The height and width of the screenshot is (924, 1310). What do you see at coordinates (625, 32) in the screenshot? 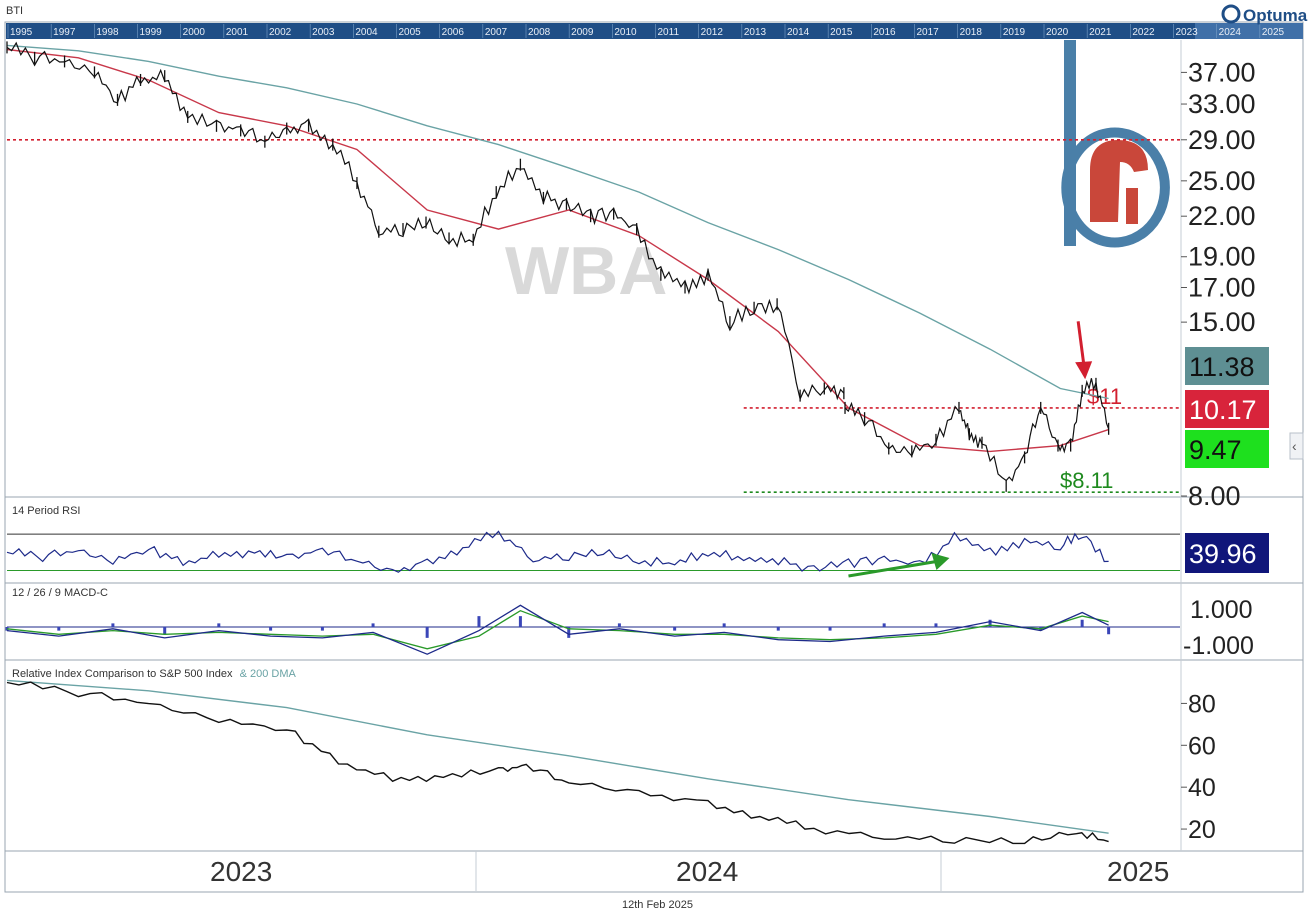
I see `timeline-year-label: 2010` at bounding box center [625, 32].